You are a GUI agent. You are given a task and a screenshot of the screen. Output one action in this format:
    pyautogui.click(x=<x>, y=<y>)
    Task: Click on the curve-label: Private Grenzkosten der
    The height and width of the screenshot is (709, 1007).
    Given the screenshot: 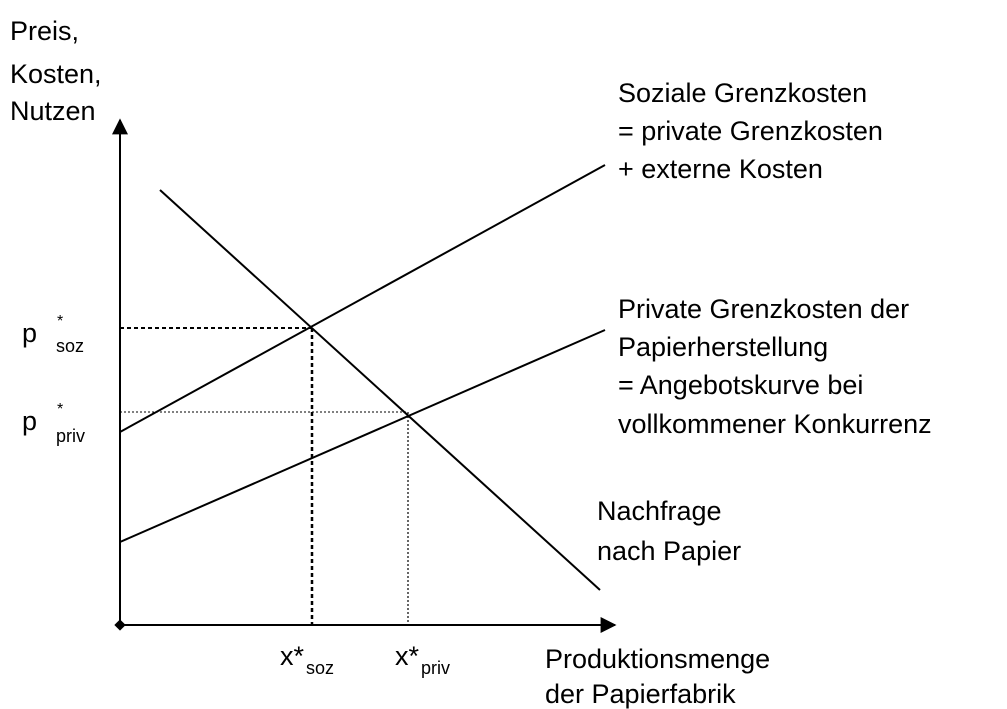 What is the action you would take?
    pyautogui.click(x=763, y=309)
    